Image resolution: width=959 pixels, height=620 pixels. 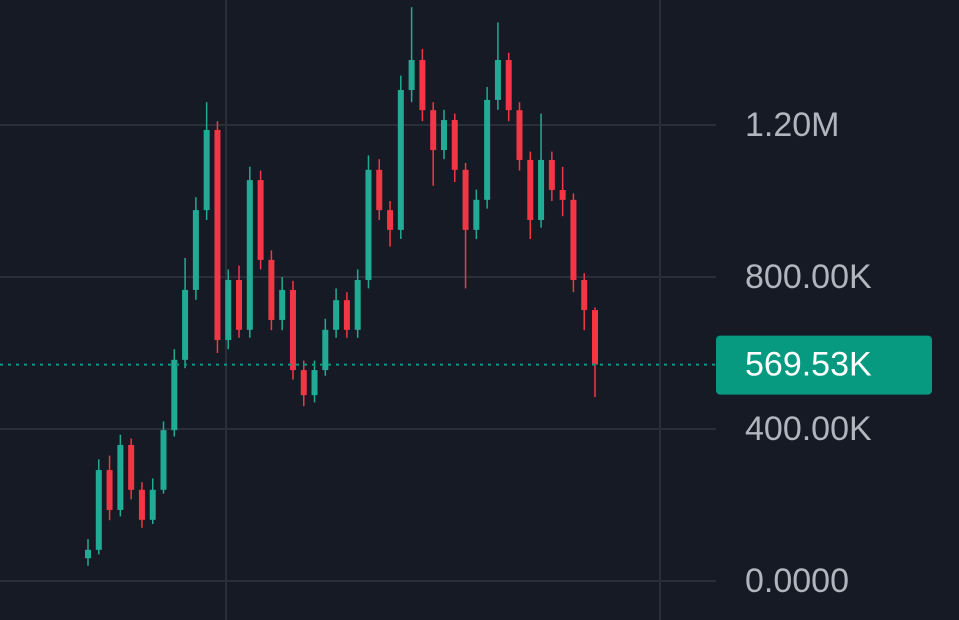 I want to click on y-tick-label: 400.00K, so click(x=808, y=429).